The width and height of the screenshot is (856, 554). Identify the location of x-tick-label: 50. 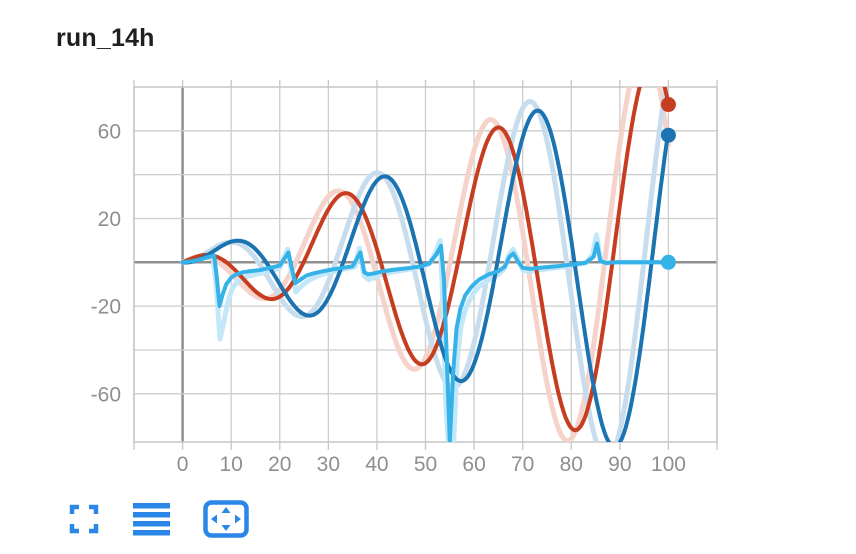
(425, 464).